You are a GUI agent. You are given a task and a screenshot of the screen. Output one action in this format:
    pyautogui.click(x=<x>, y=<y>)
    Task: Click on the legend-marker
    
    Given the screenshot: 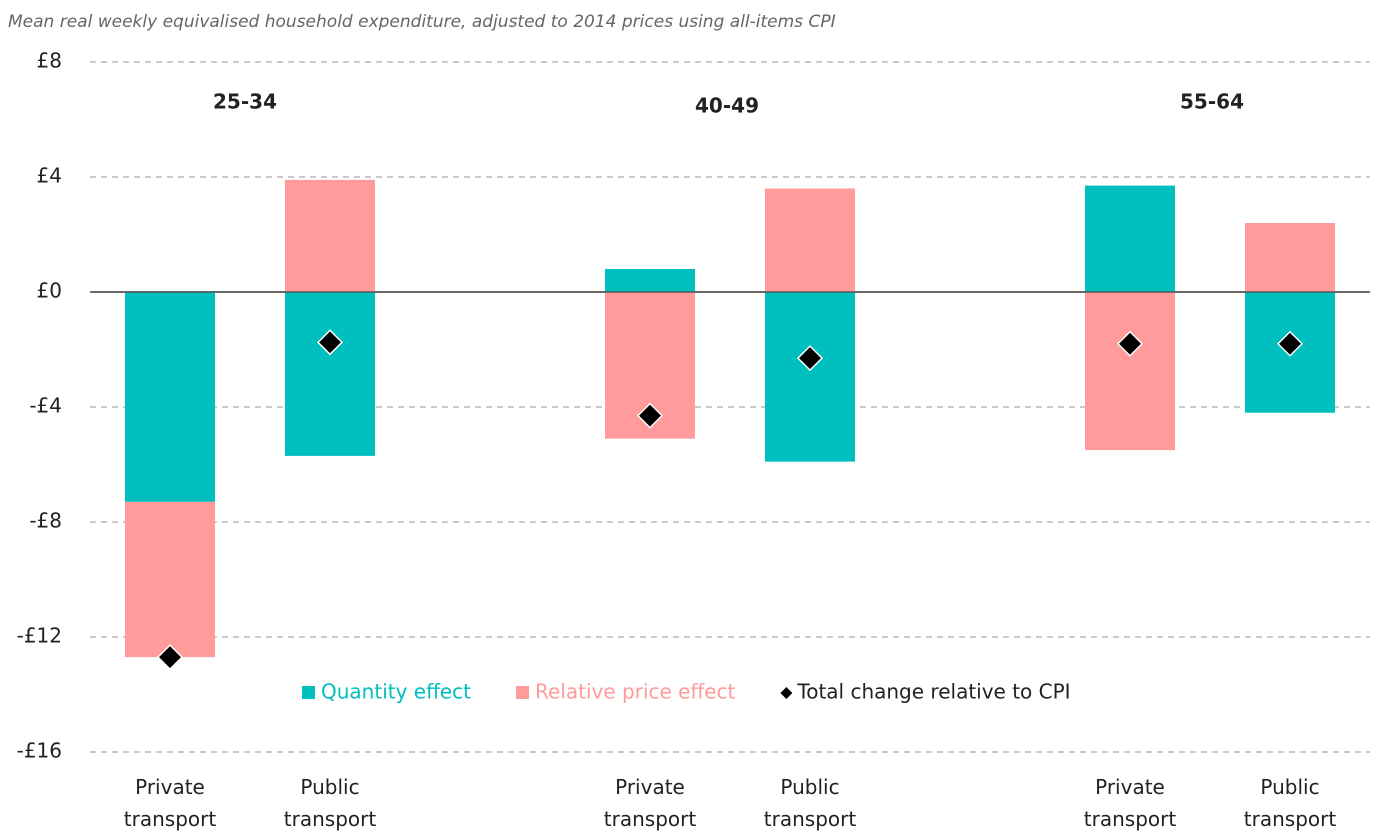 What is the action you would take?
    pyautogui.click(x=786, y=693)
    